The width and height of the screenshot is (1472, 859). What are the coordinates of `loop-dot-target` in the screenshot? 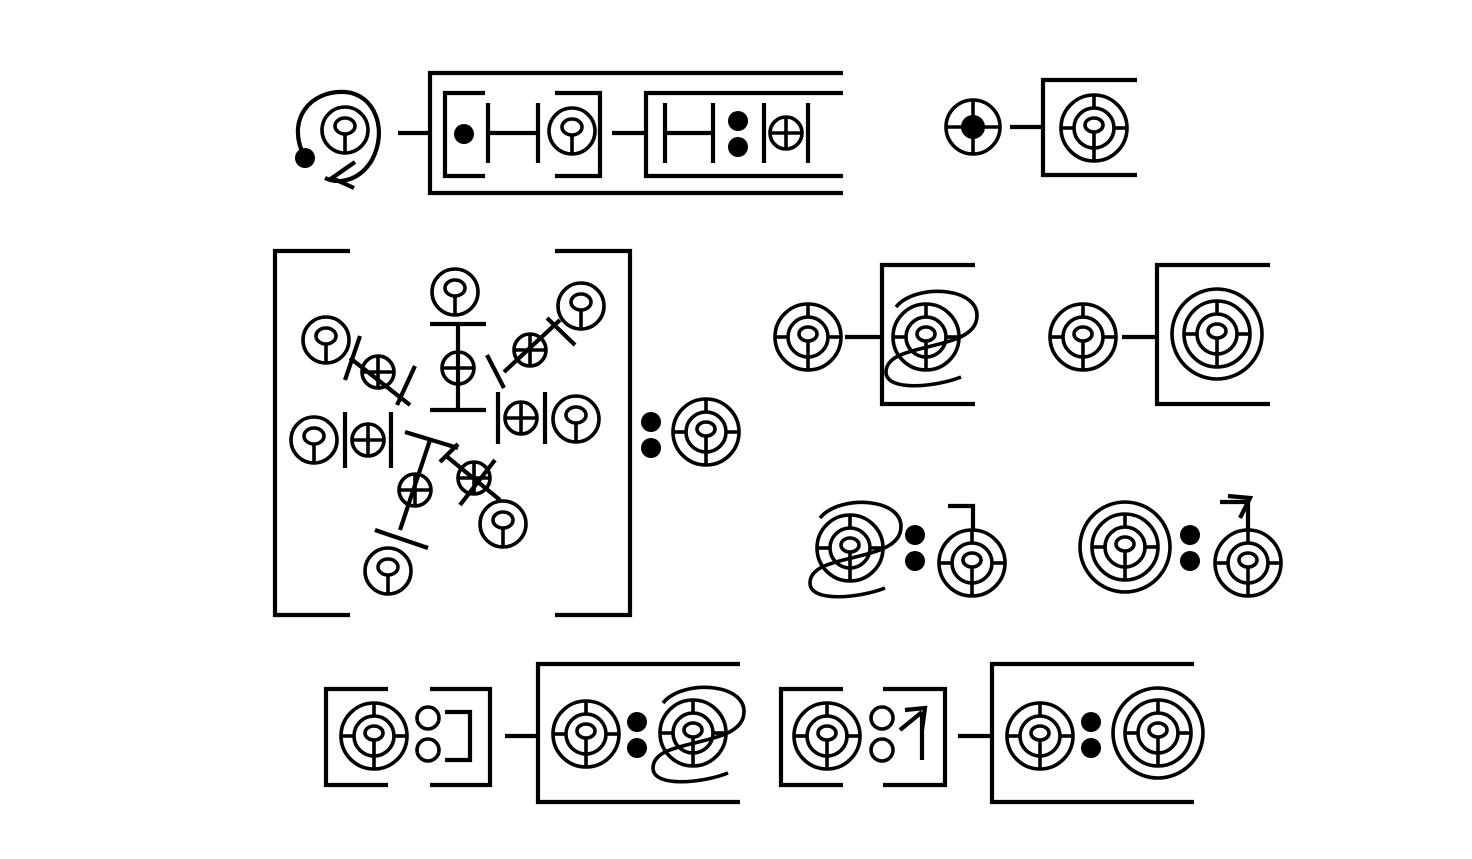 It's located at (908, 549).